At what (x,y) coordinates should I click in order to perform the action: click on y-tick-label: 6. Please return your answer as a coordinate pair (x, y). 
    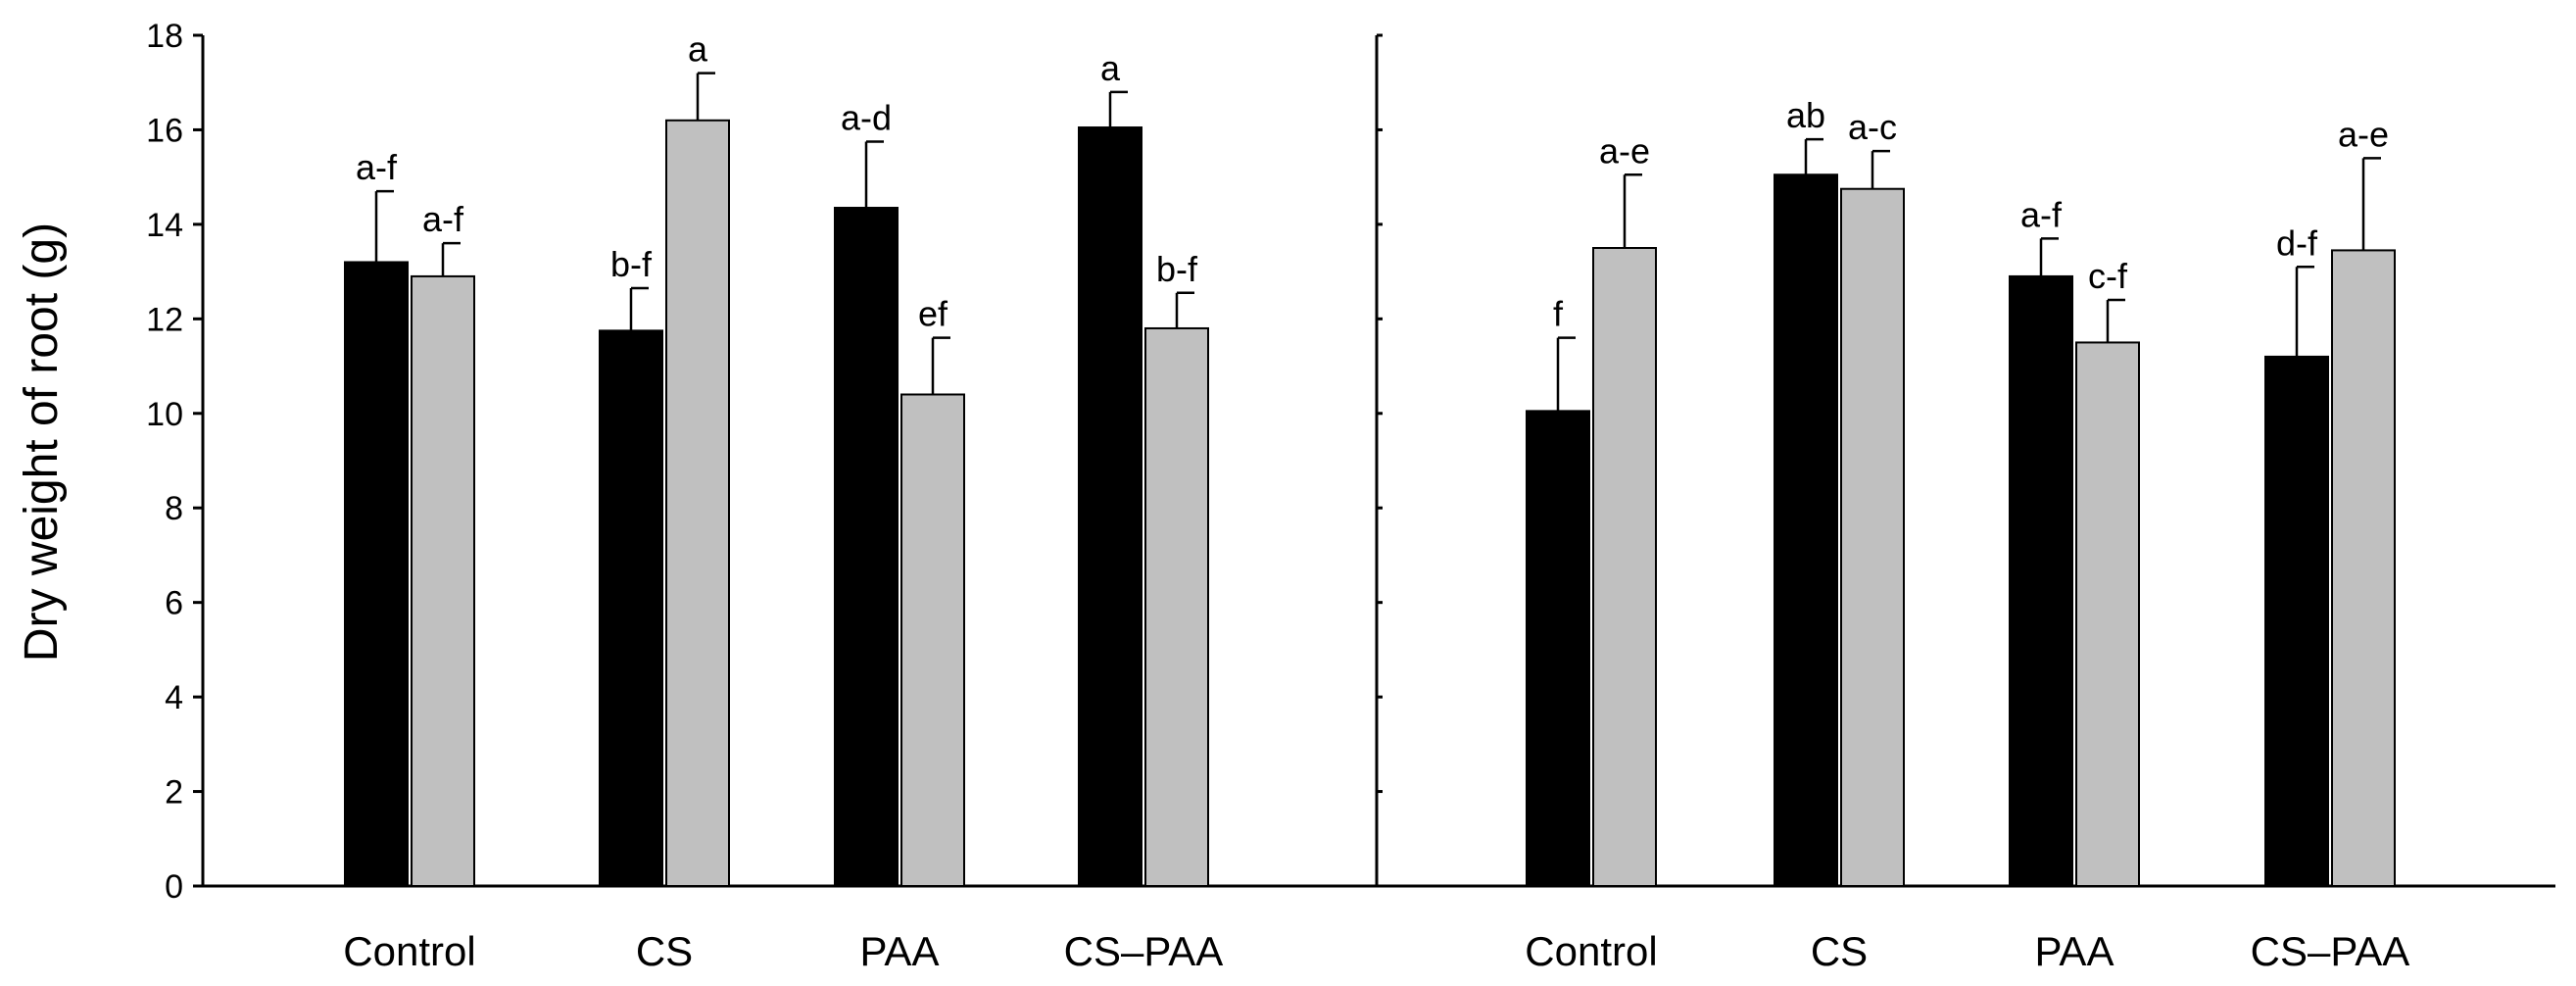
    Looking at the image, I should click on (174, 603).